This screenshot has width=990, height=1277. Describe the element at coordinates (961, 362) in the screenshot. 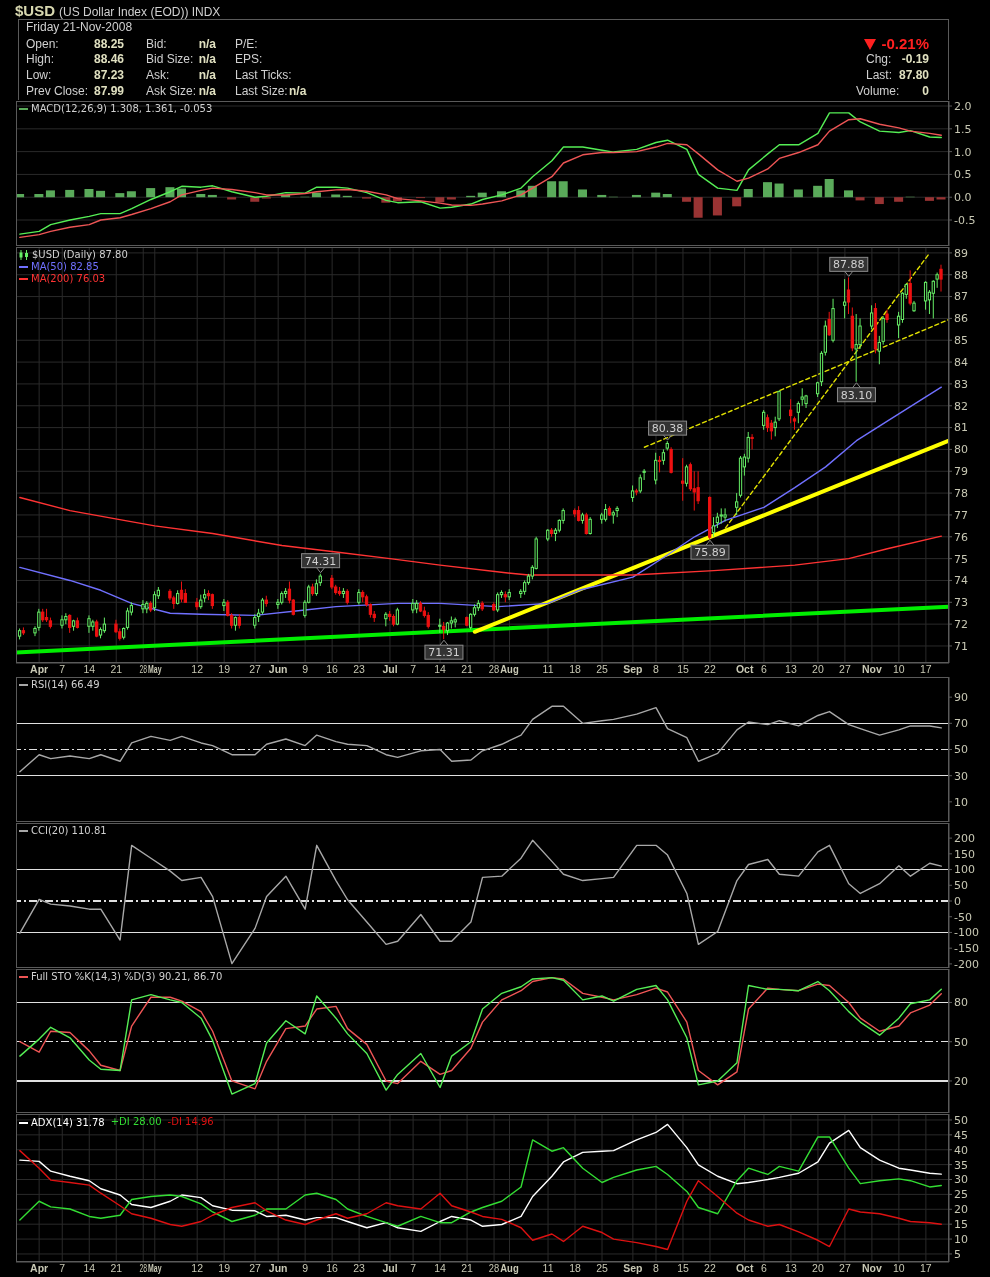

I see `y-tick-label: 84` at that location.